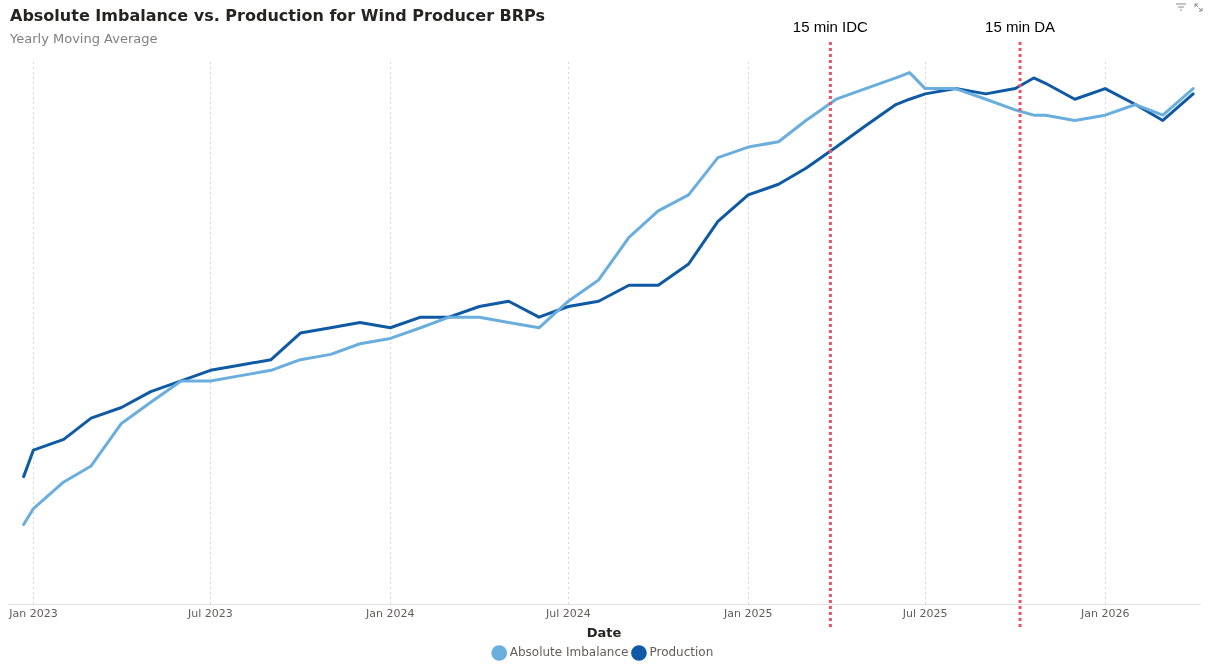 This screenshot has width=1214, height=669. Describe the element at coordinates (1020, 27) in the screenshot. I see `ref-line-label: 15 min DA` at that location.